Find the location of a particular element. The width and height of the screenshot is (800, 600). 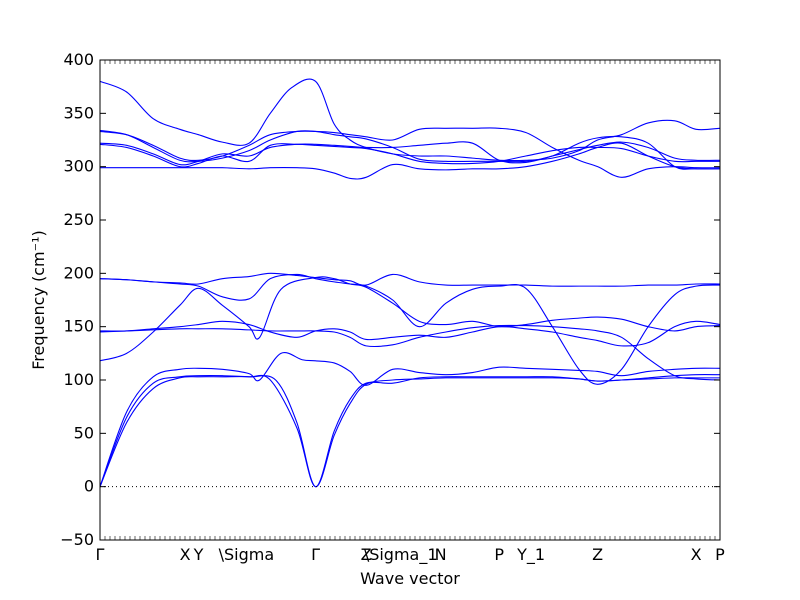

y-tick-label: 50 is located at coordinates (84, 432).